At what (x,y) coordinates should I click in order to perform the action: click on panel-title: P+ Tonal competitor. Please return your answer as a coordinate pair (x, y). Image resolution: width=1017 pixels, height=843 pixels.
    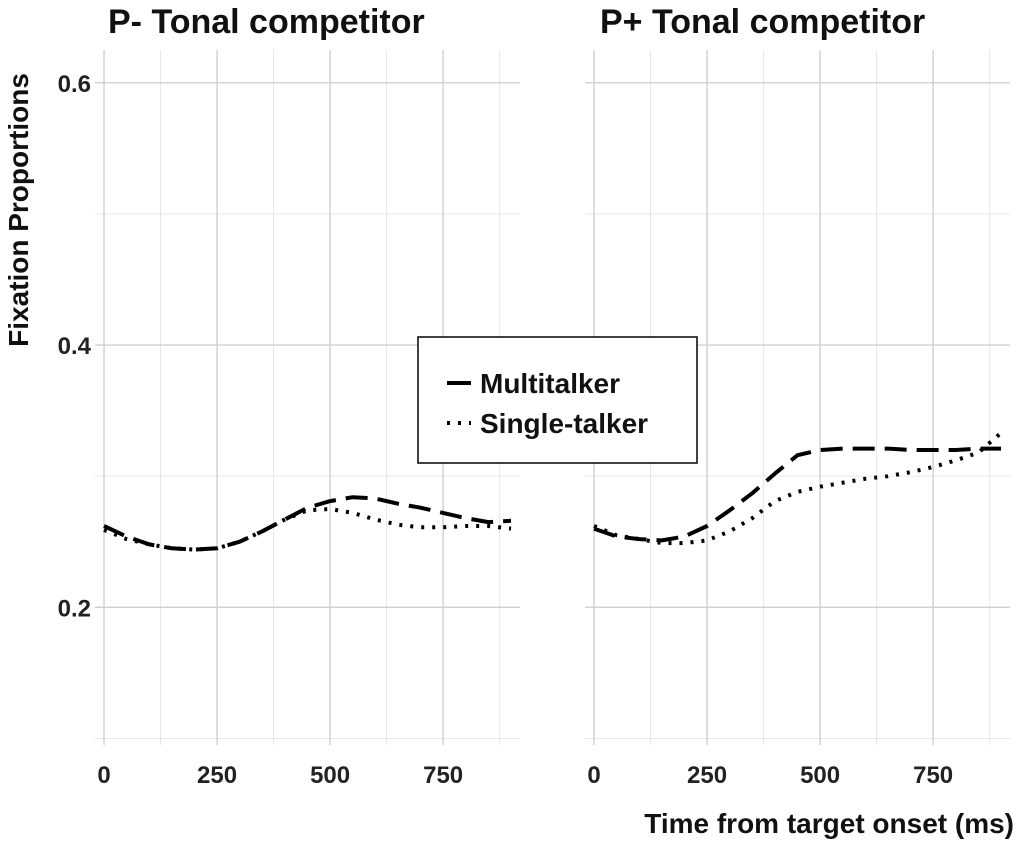
    Looking at the image, I should click on (762, 22).